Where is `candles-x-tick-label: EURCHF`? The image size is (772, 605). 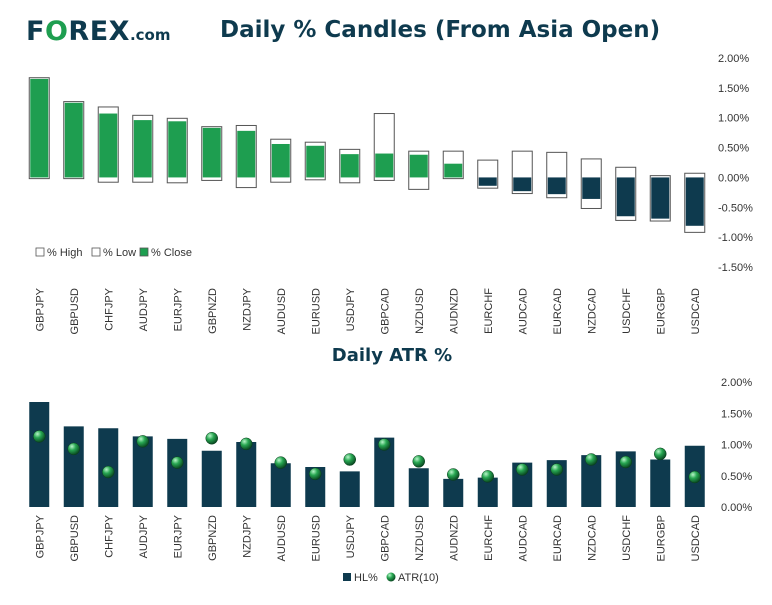
candles-x-tick-label: EURCHF is located at coordinates (489, 311).